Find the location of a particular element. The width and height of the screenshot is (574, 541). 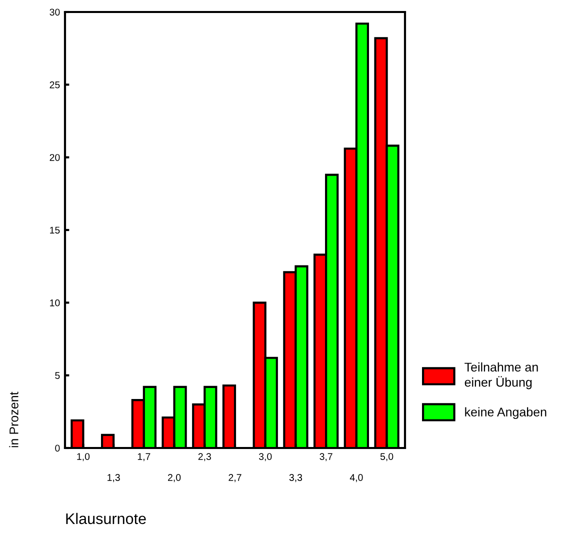

x-tick-label: 2,0 is located at coordinates (174, 478).